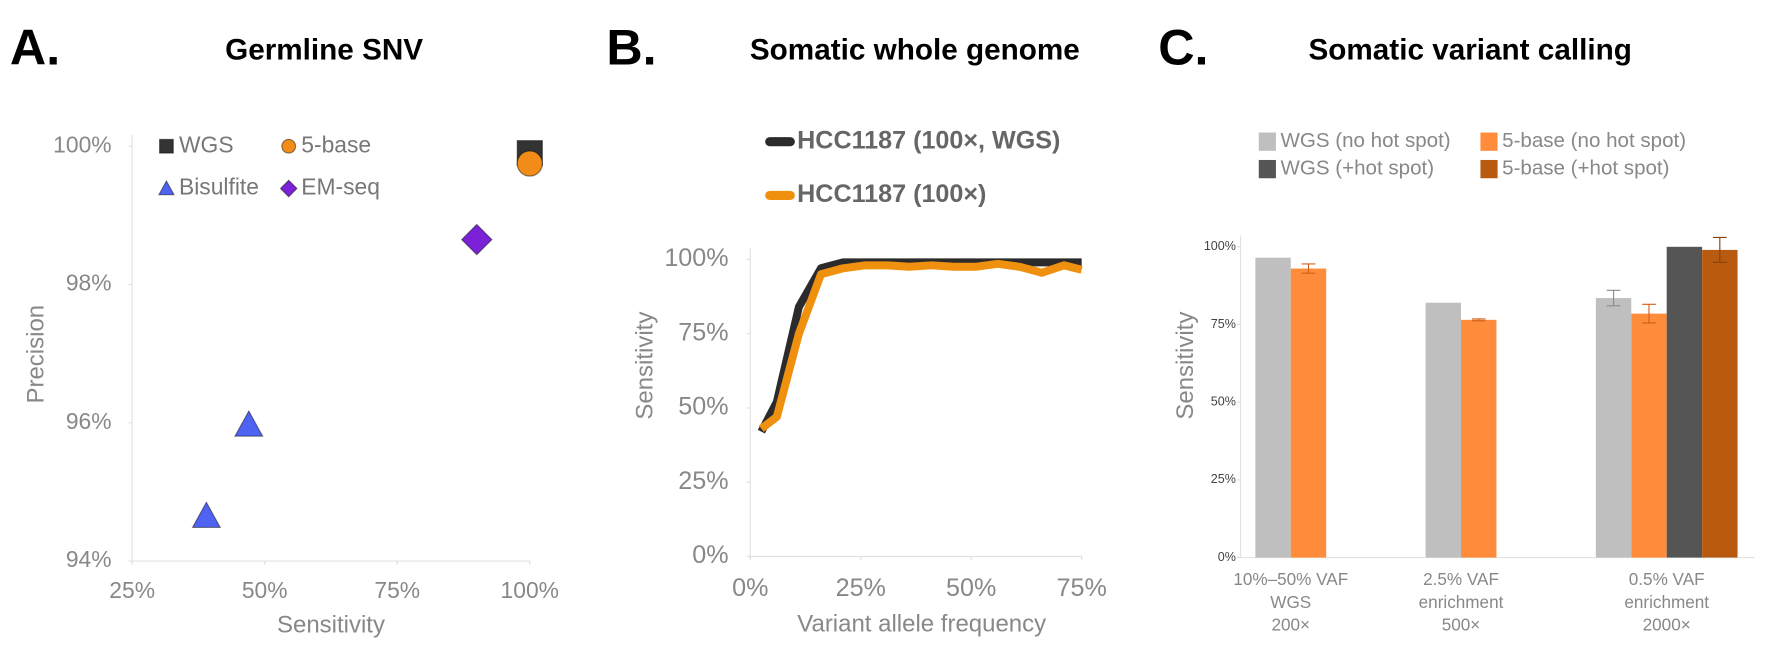 Image resolution: width=1784 pixels, height=665 pixels. What do you see at coordinates (1585, 168) in the screenshot?
I see `legend-label: 5-base (+hot spot)` at bounding box center [1585, 168].